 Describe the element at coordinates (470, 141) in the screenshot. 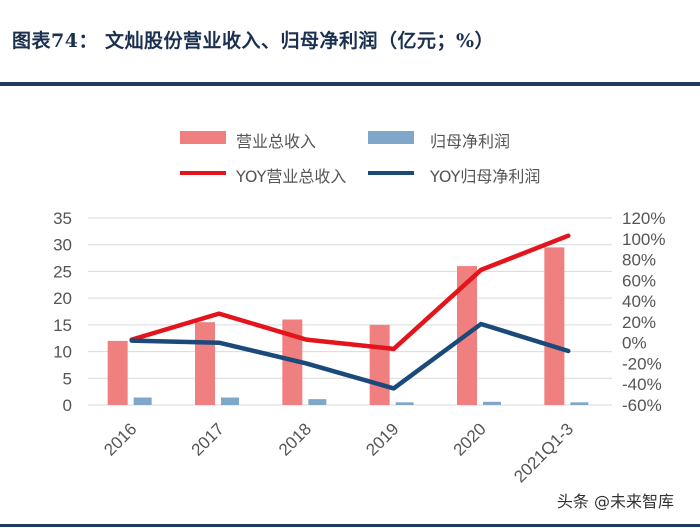

I see `legend-label-profit: 归母净利润` at that location.